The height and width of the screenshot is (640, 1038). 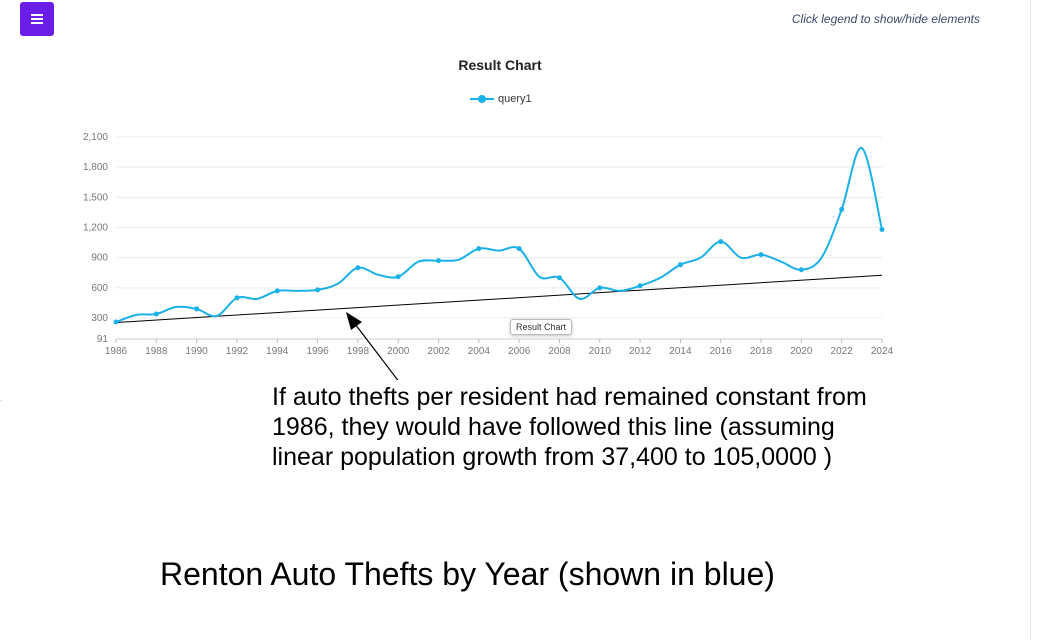 What do you see at coordinates (95, 227) in the screenshot?
I see `y-tick-label: 1,200` at bounding box center [95, 227].